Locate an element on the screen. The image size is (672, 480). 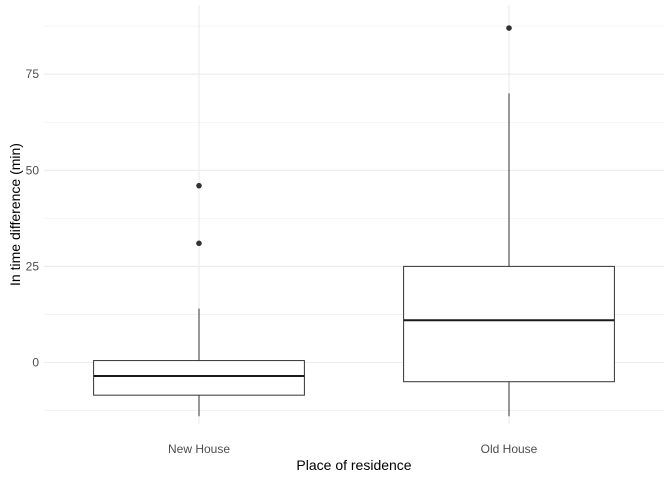
y-axis-title: In time difference (min) is located at coordinates (15, 214).